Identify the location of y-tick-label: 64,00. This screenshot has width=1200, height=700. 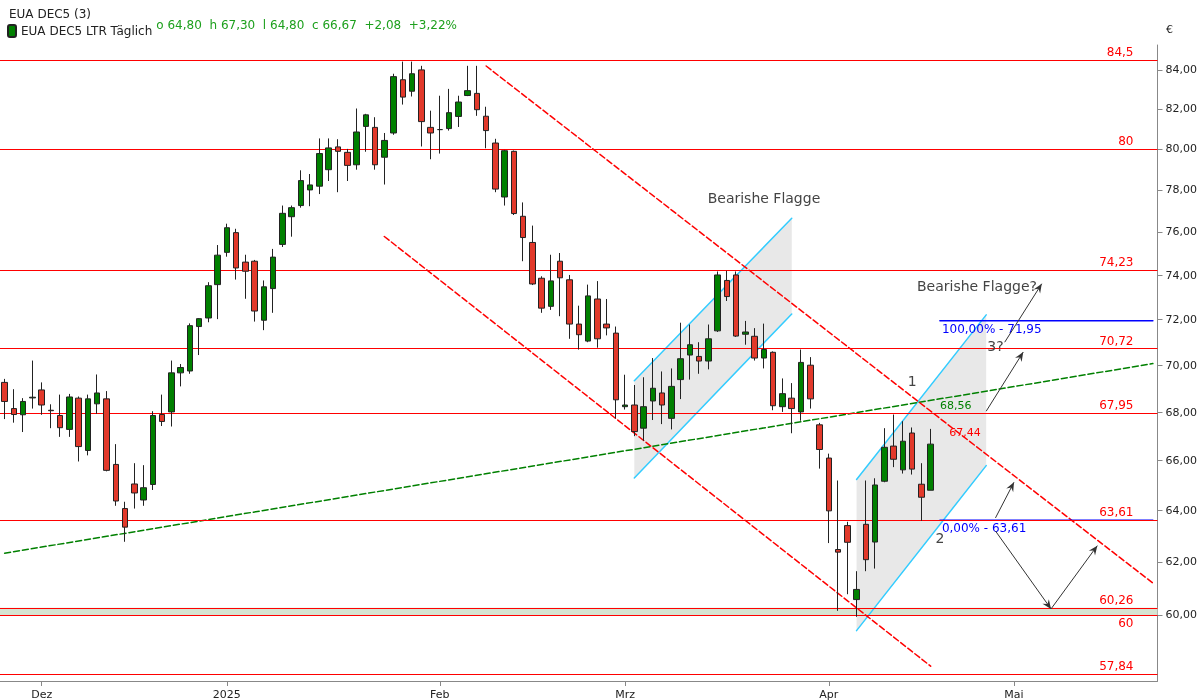
(1181, 510).